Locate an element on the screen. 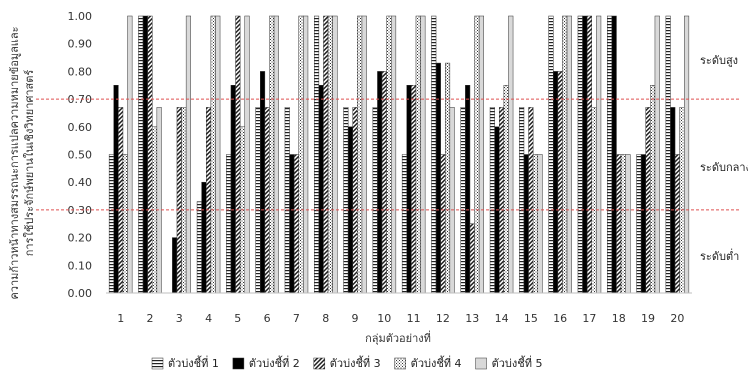  x-tick-label: 5 is located at coordinates (237, 318).